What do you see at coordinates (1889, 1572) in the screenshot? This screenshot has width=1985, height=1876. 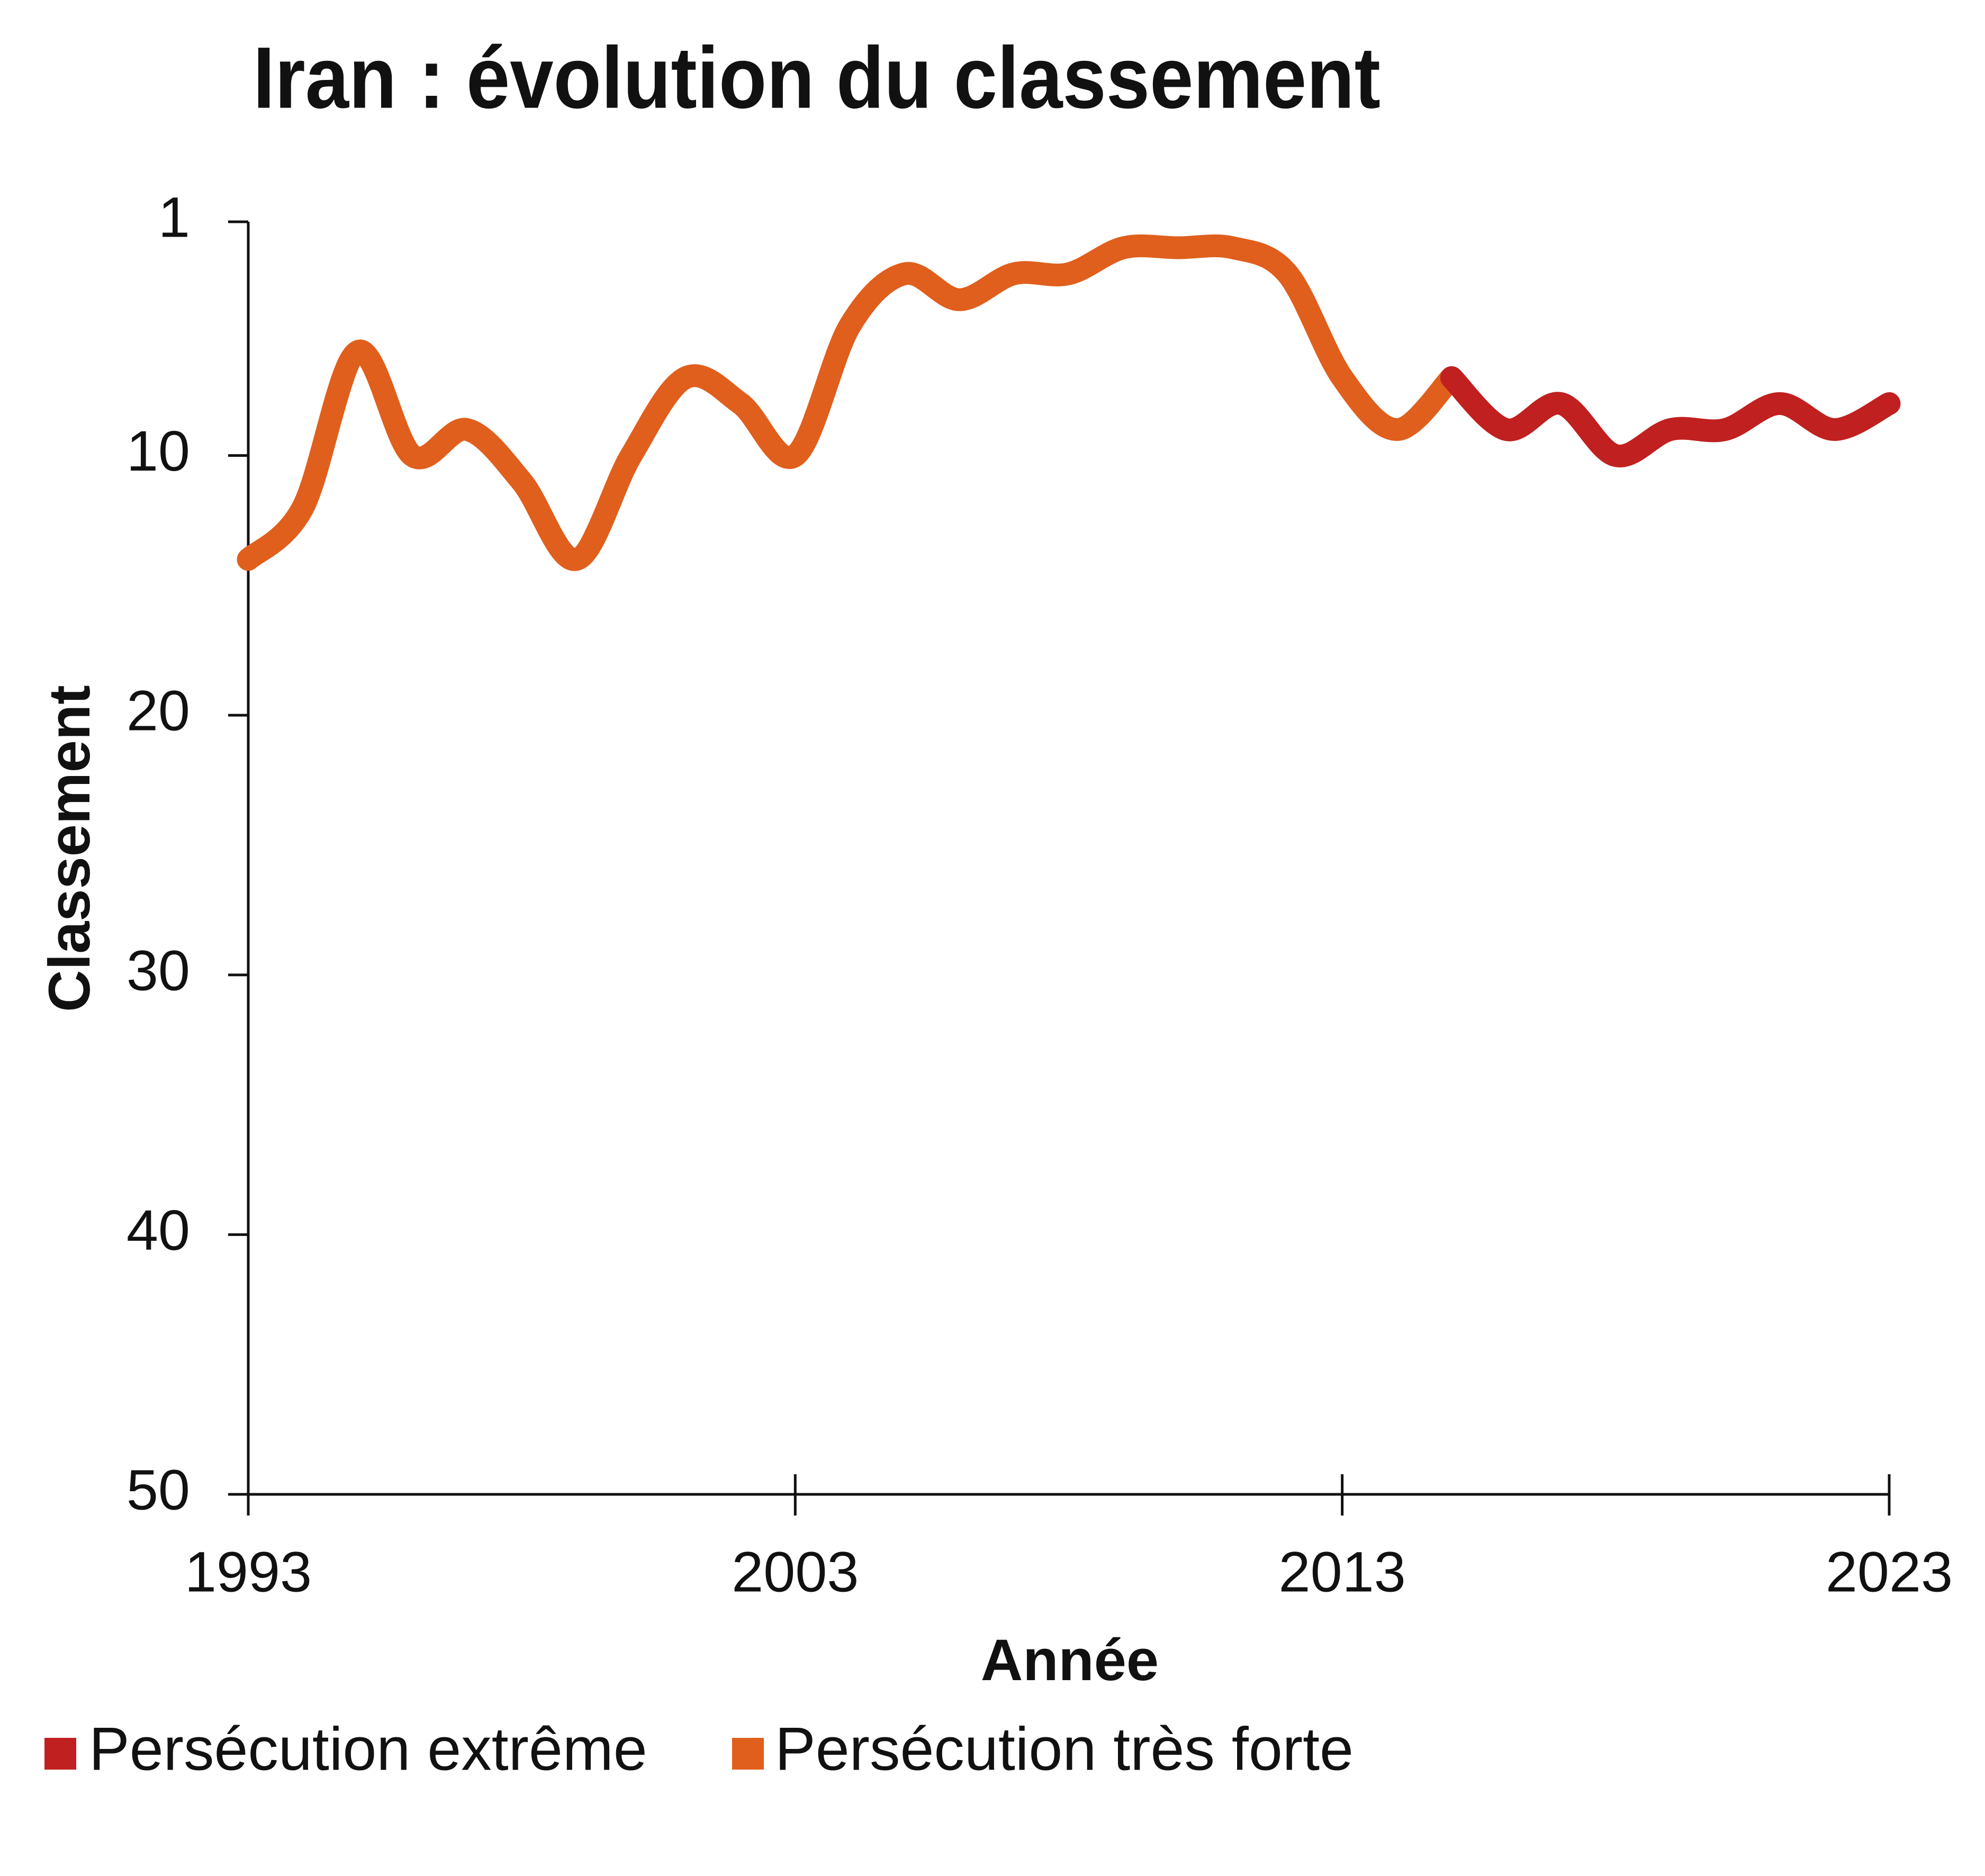 I see `x-tick-label: 2023` at bounding box center [1889, 1572].